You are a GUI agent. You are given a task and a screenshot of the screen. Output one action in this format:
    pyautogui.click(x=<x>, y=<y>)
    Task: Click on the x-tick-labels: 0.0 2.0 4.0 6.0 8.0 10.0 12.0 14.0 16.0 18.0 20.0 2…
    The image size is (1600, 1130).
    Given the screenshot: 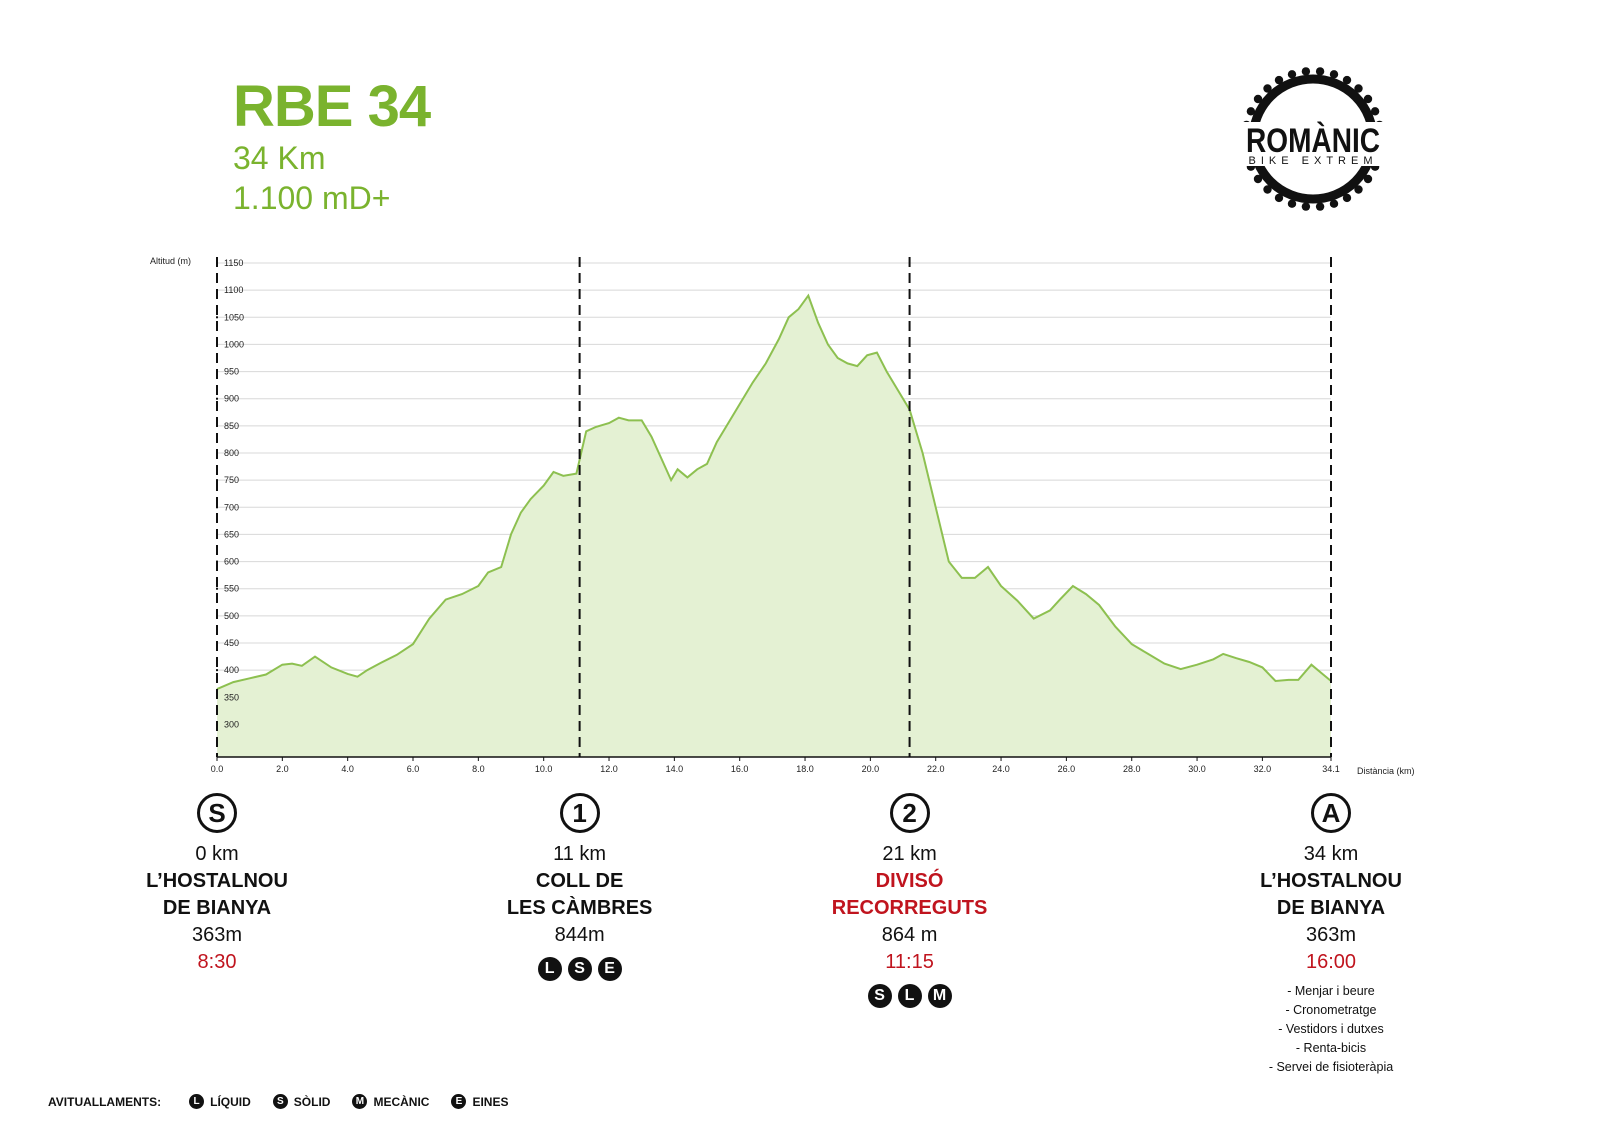 What is the action you would take?
    pyautogui.click(x=775, y=769)
    